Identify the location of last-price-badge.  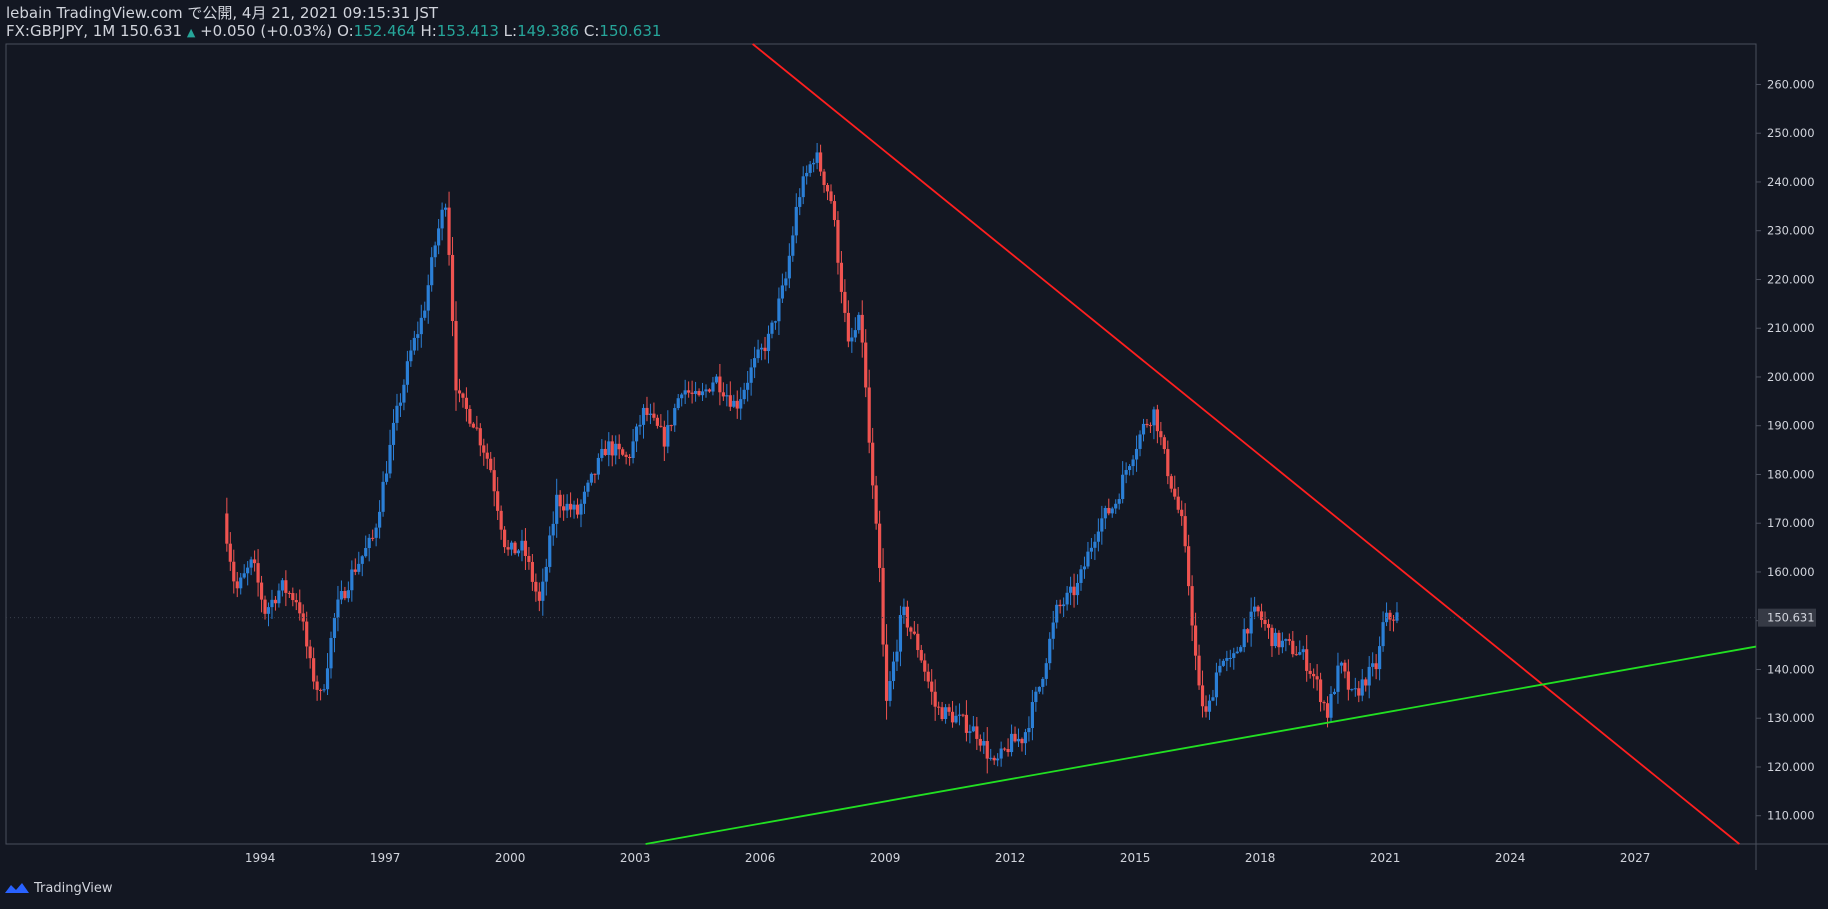
(1787, 617).